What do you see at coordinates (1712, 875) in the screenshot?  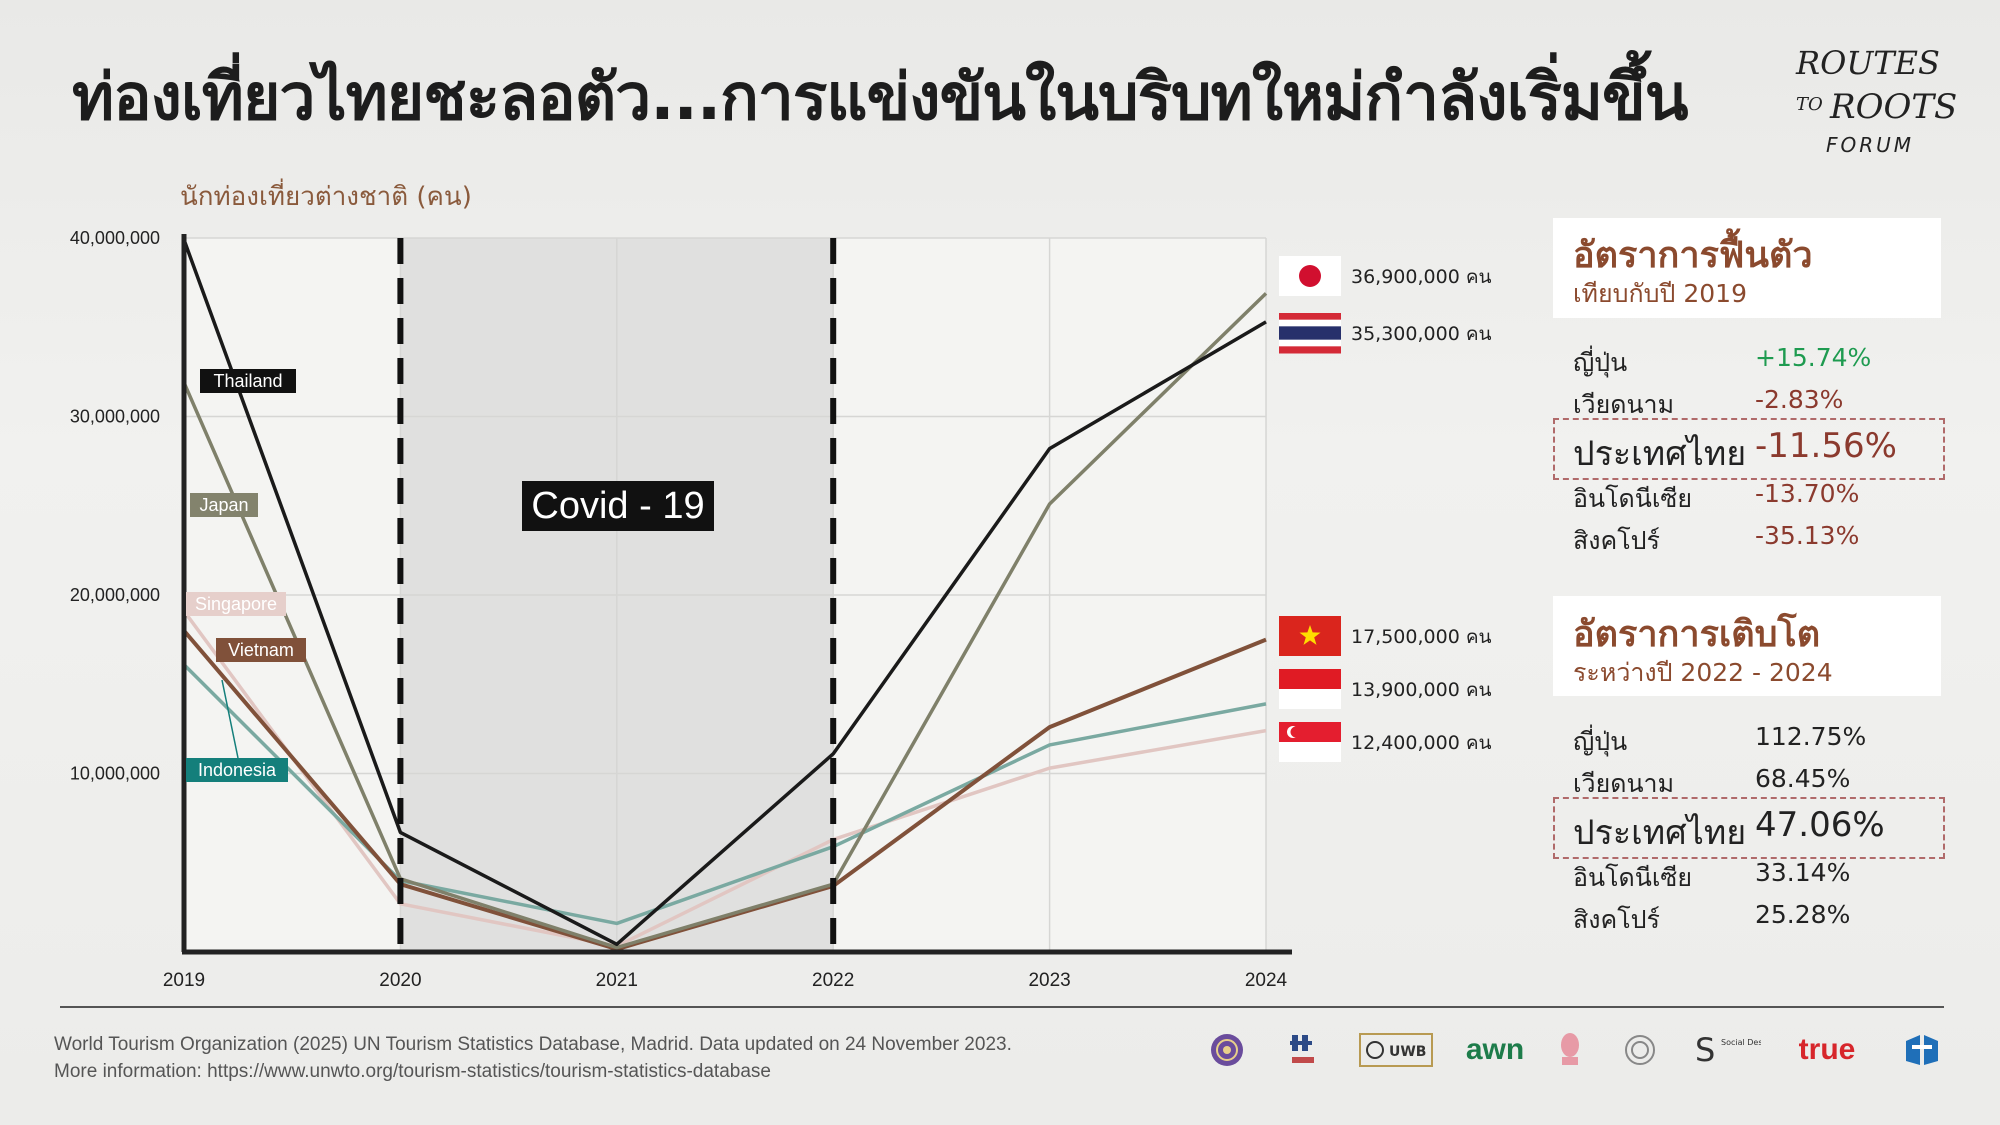 I see `growth-row-indonesia: อินโดนีเซีย 33.14%` at bounding box center [1712, 875].